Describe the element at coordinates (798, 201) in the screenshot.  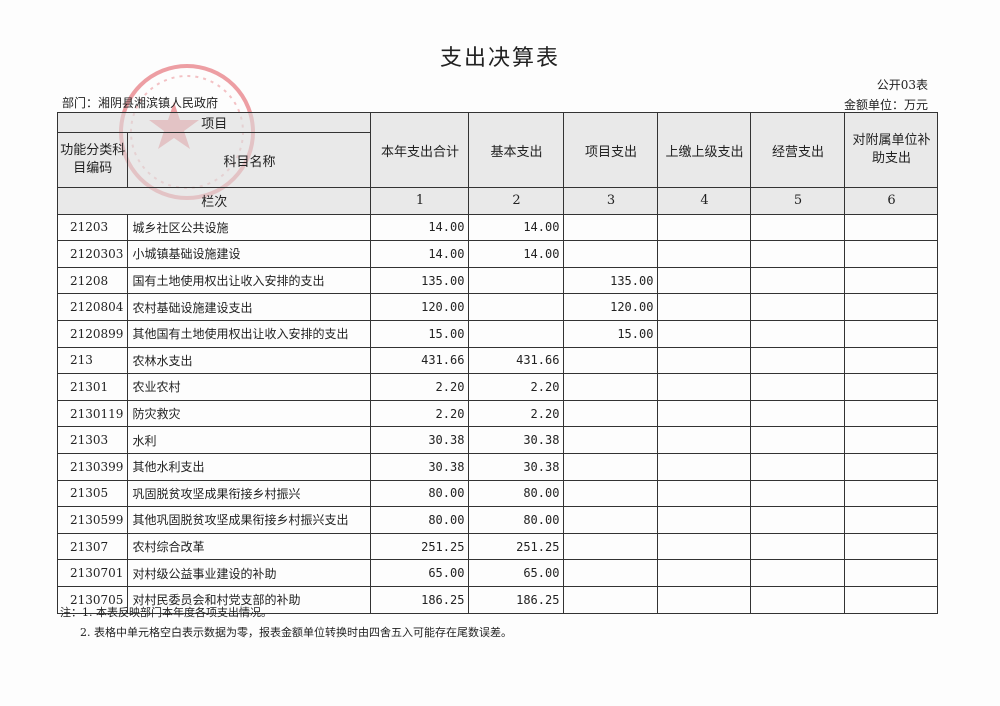
I see `col-number: 5` at that location.